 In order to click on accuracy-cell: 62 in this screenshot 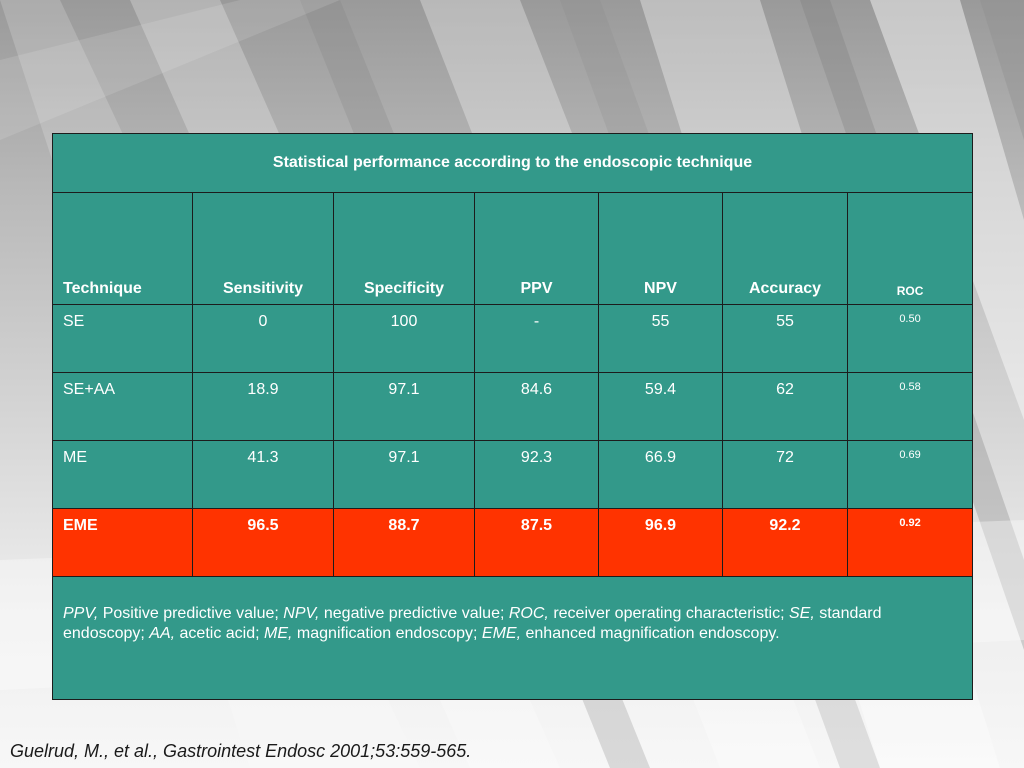, I will do `click(785, 406)`.